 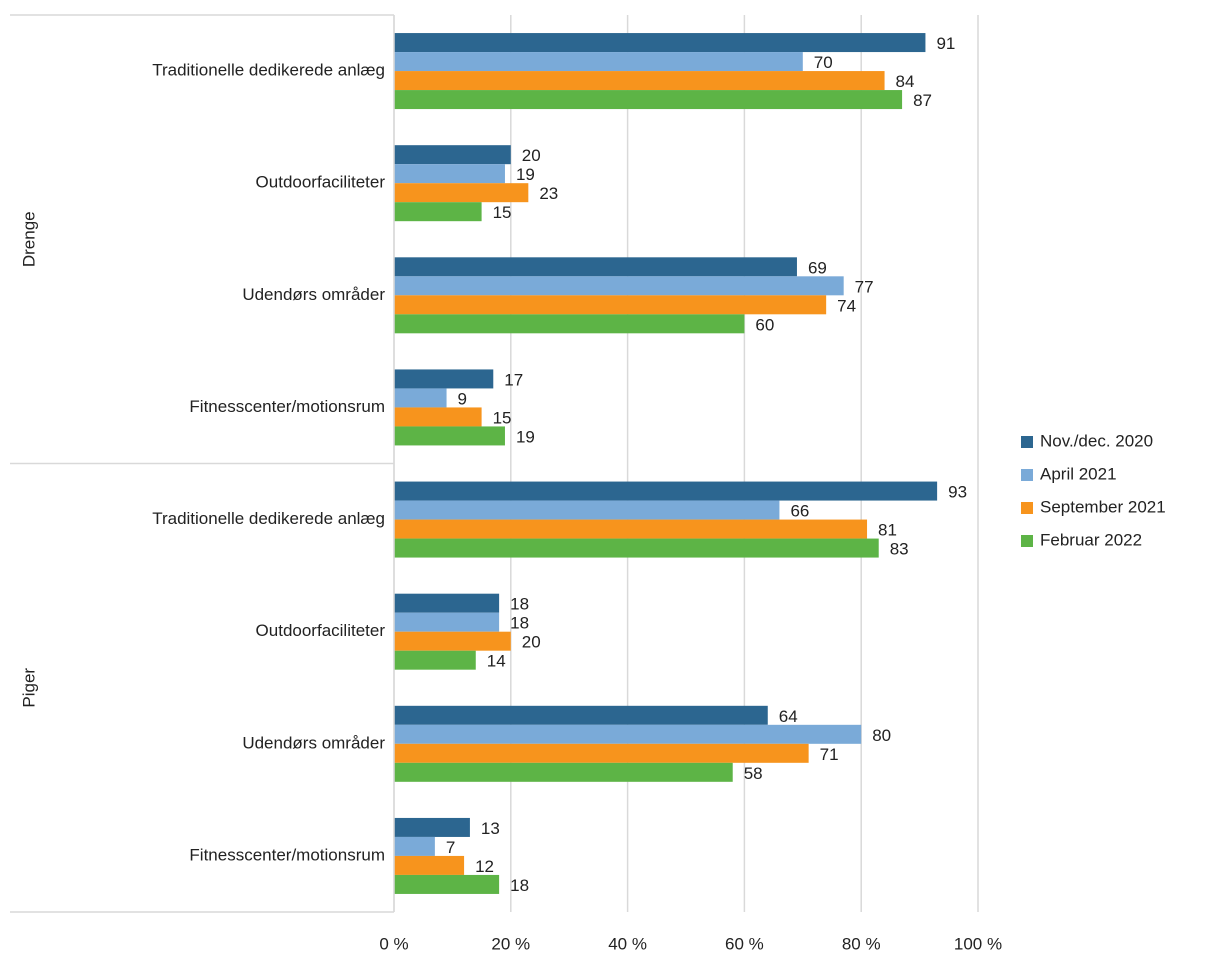 I want to click on data-label: 13, so click(x=490, y=828).